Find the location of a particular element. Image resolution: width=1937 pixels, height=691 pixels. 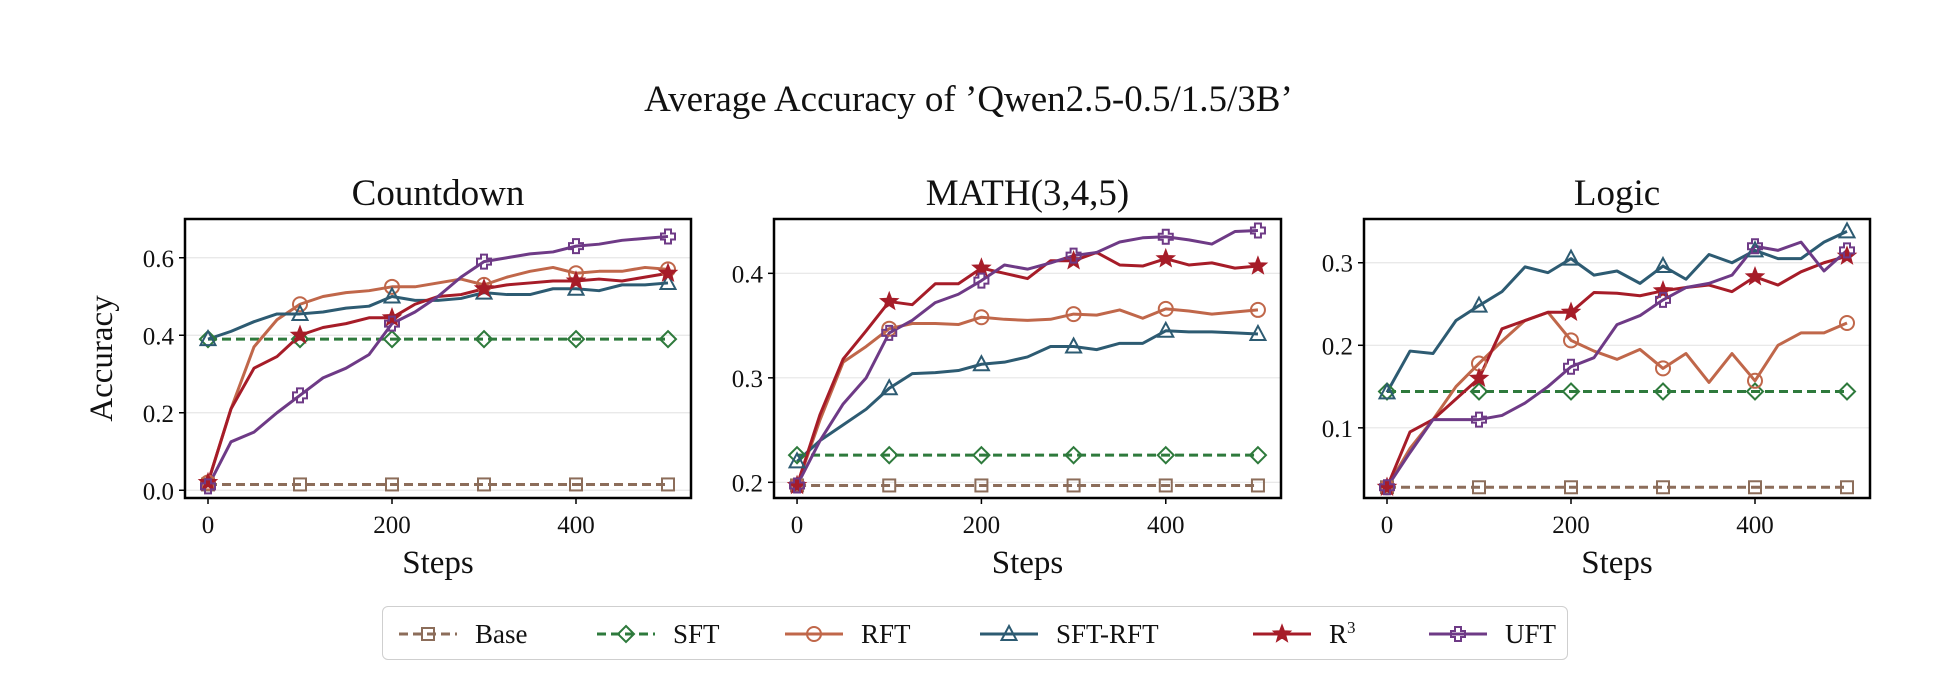

legend-item-rft: RFT is located at coordinates (846, 634).